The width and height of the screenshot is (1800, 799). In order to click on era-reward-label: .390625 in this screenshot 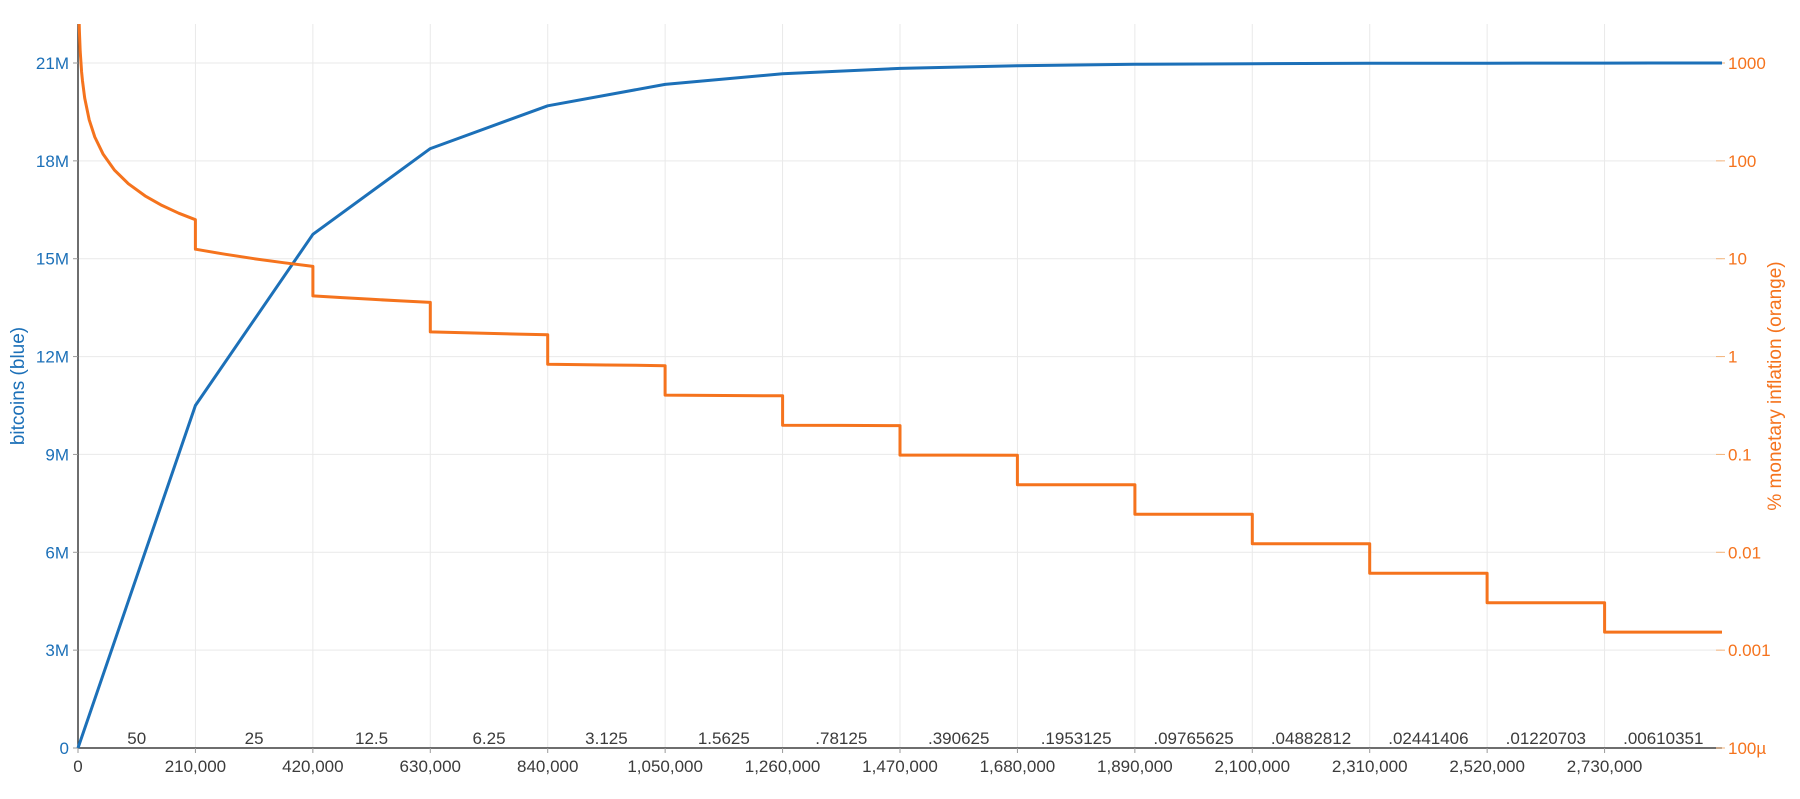, I will do `click(958, 738)`.